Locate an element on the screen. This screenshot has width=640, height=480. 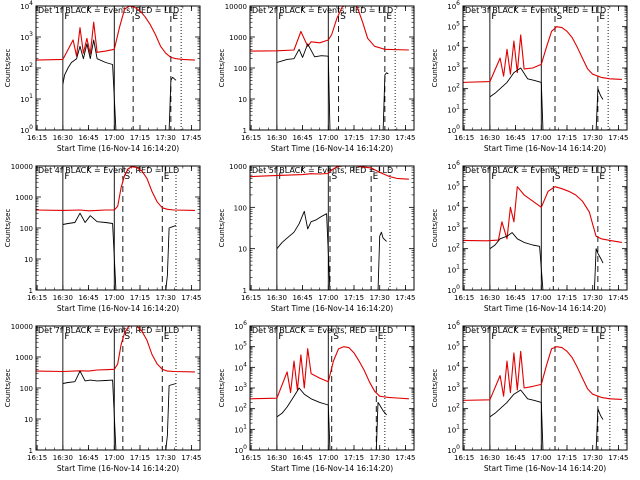
chart-title: Det 5f BLACK = Events, RED = LLD is located at coordinates (322, 170).